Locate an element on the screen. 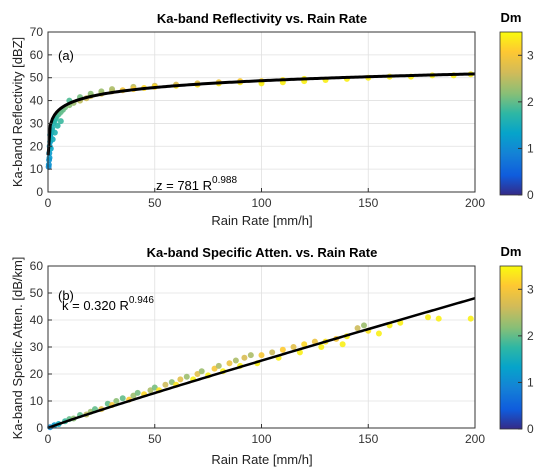 This screenshot has height=473, width=550. panel-a-label: (a) is located at coordinates (66, 55).